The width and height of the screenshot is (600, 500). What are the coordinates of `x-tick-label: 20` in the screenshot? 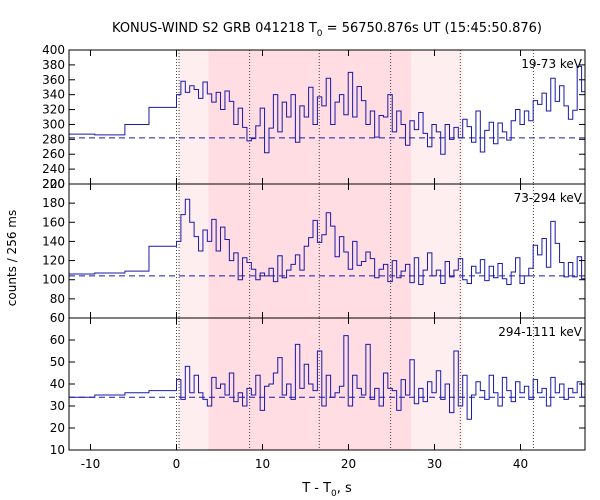 It's located at (348, 464).